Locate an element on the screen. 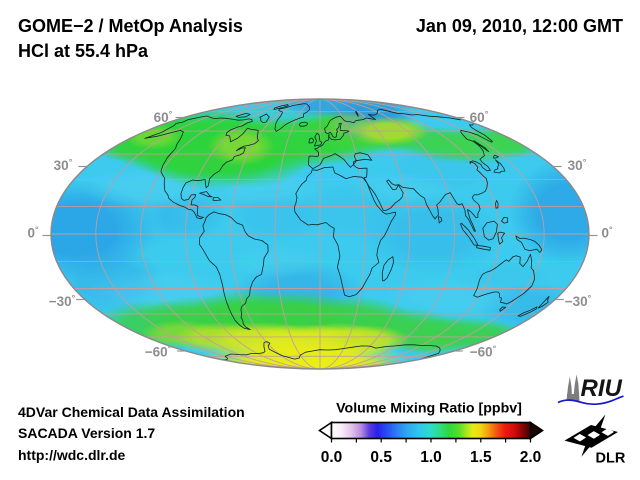 The width and height of the screenshot is (640, 480). svg-text: Volume Mixing Ratio [ppbv] is located at coordinates (429, 409).